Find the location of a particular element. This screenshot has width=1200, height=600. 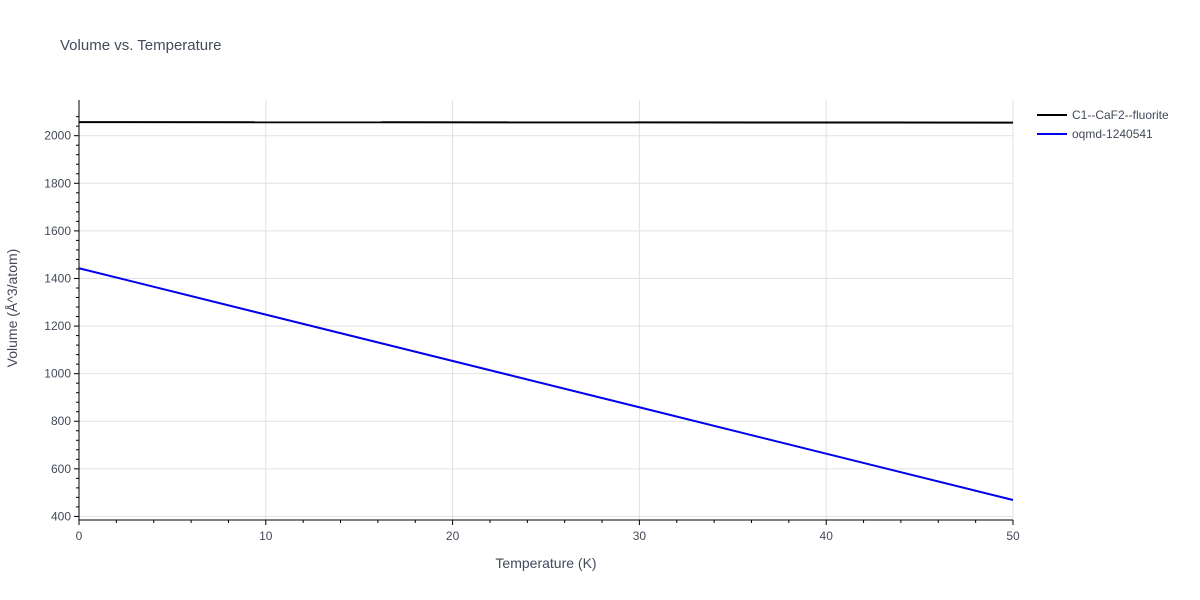

y-tick-label: 2000 is located at coordinates (57, 136).